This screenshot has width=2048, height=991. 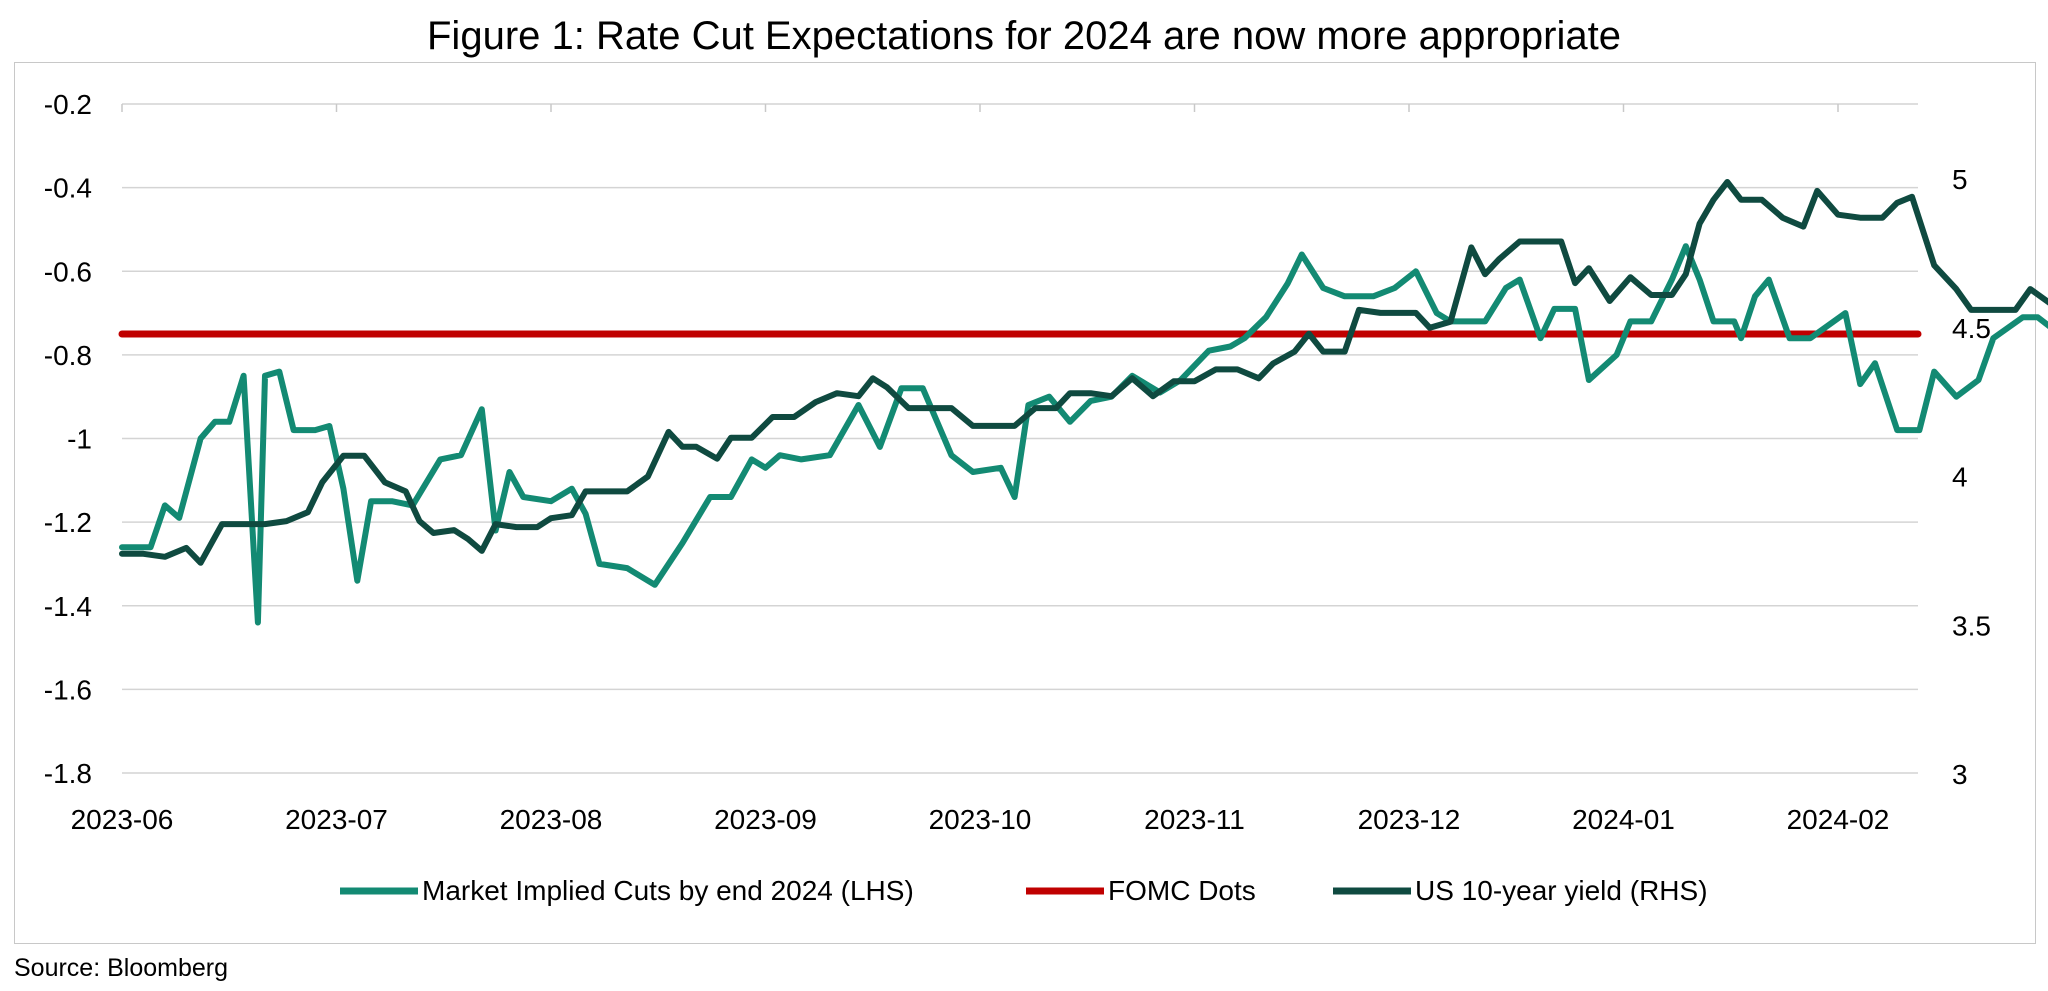 I want to click on x-axis-tick-label: 2024-02, so click(x=1838, y=819).